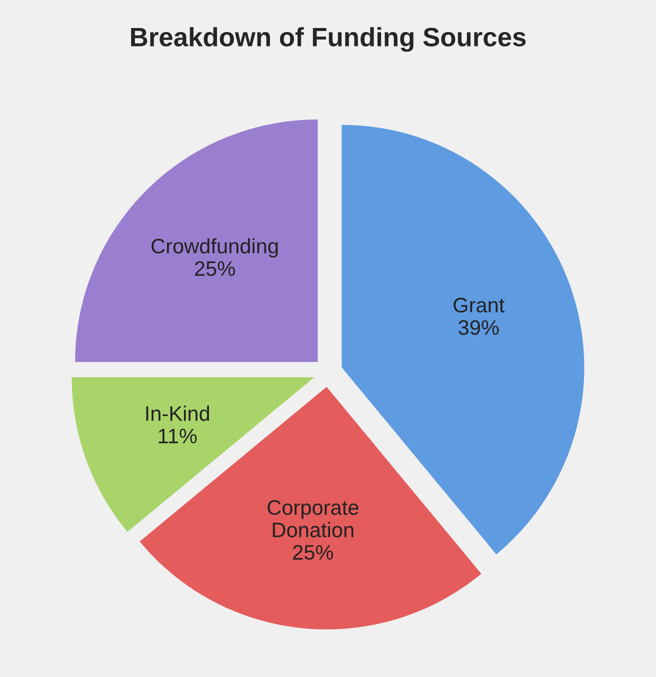  I want to click on slice-label: In-Kind, so click(178, 413).